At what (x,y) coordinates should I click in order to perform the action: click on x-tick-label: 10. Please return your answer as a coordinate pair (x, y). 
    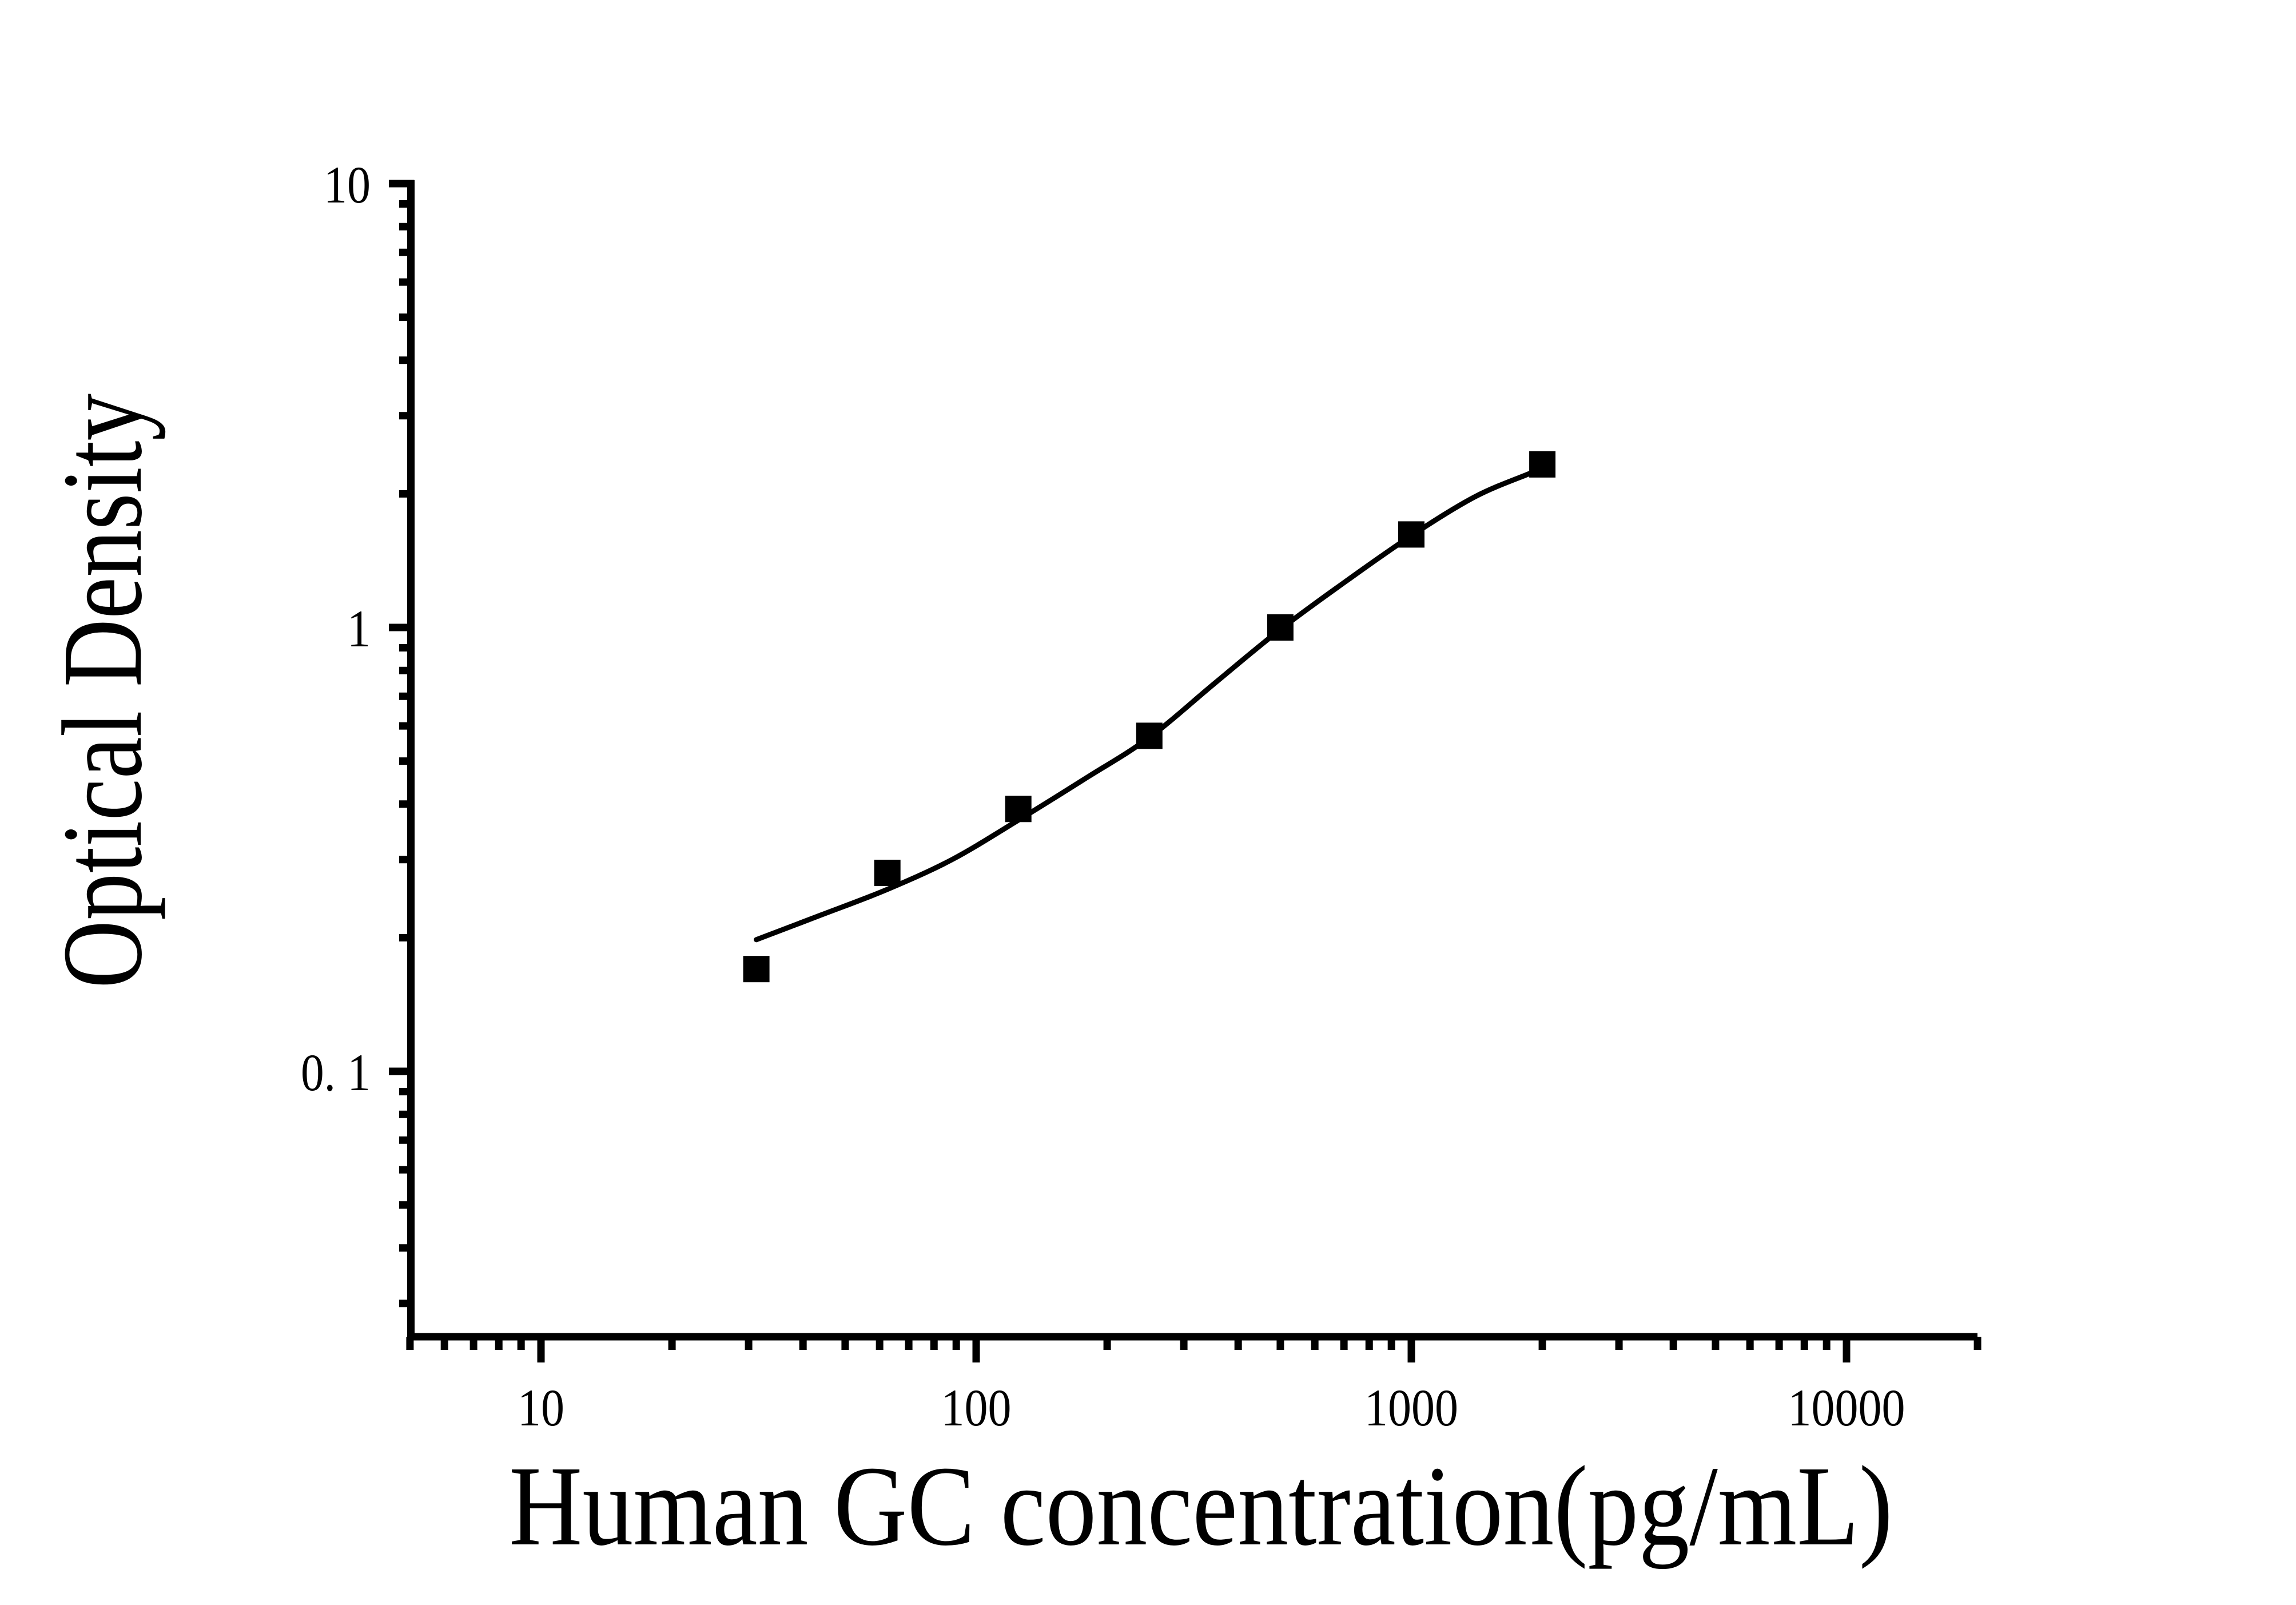
    Looking at the image, I should click on (541, 1407).